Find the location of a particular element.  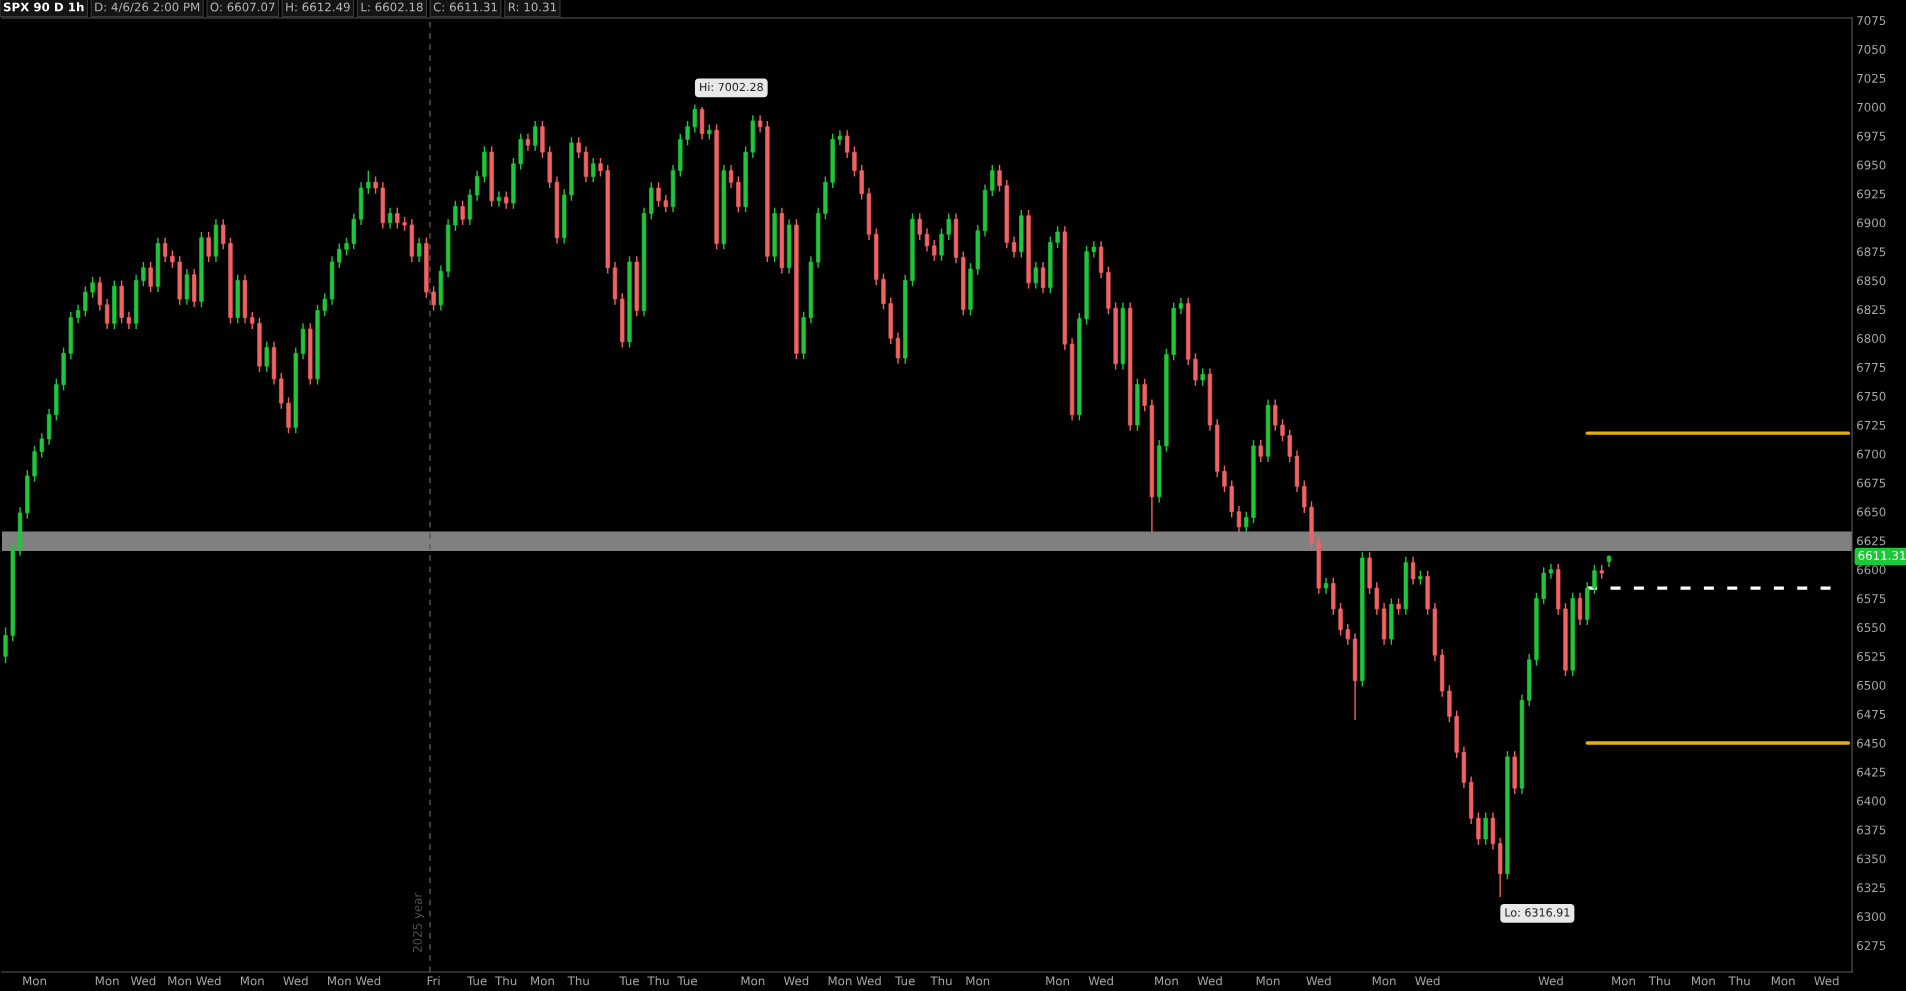

text: O: 6607.07 is located at coordinates (242, 7).